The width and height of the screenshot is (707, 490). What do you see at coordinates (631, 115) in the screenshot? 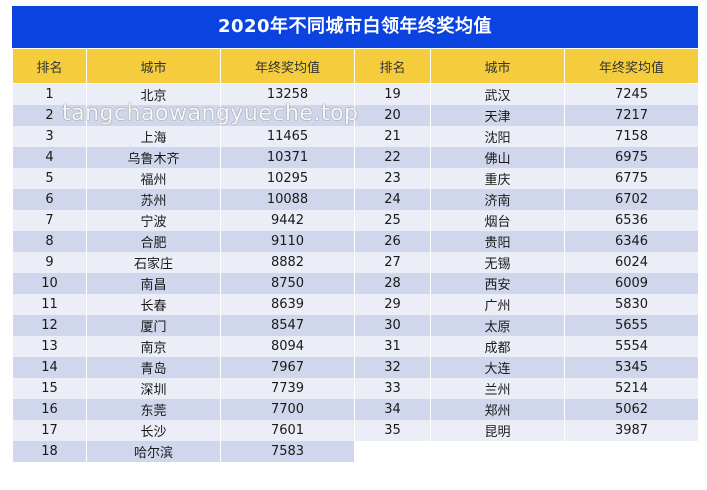
I see `value-cell-right: 7217` at bounding box center [631, 115].